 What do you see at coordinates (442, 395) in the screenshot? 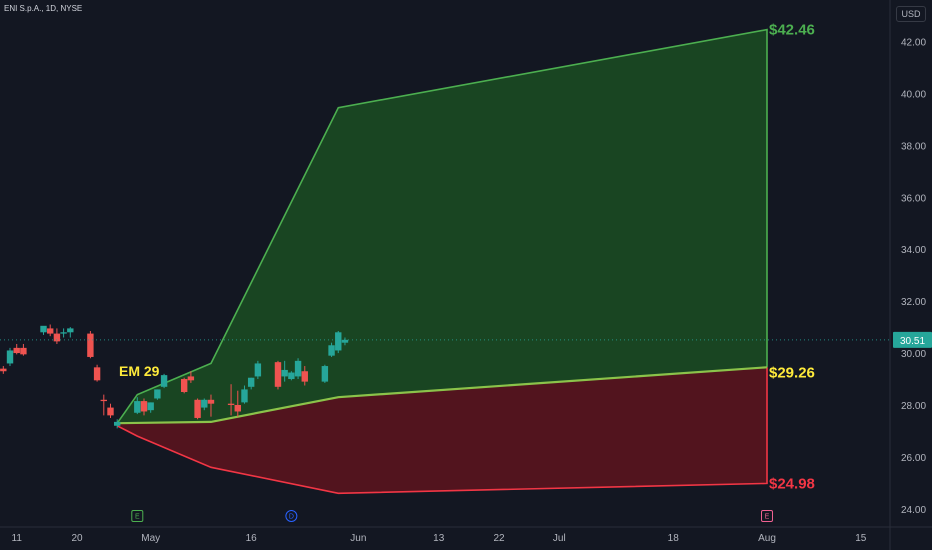
I see `mid-line` at bounding box center [442, 395].